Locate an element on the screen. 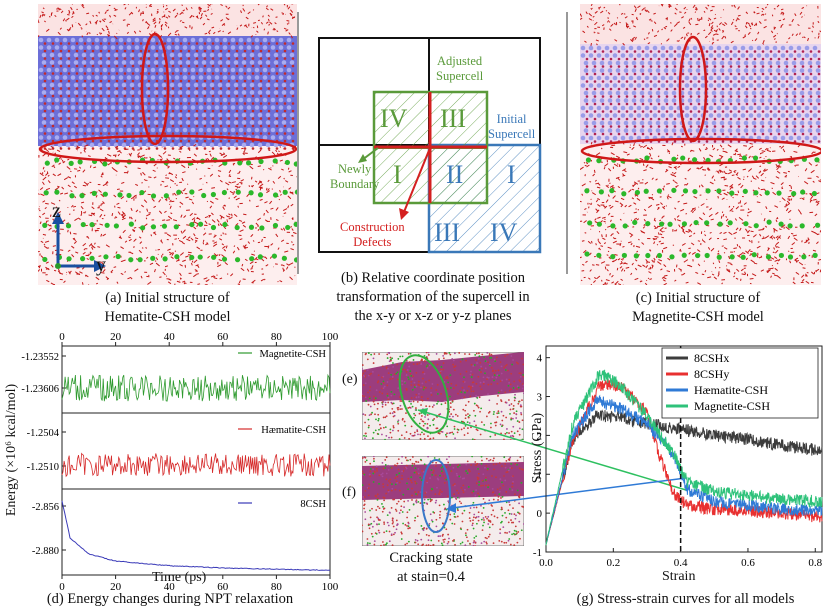  supercell-diagram is located at coordinates (431, 146).